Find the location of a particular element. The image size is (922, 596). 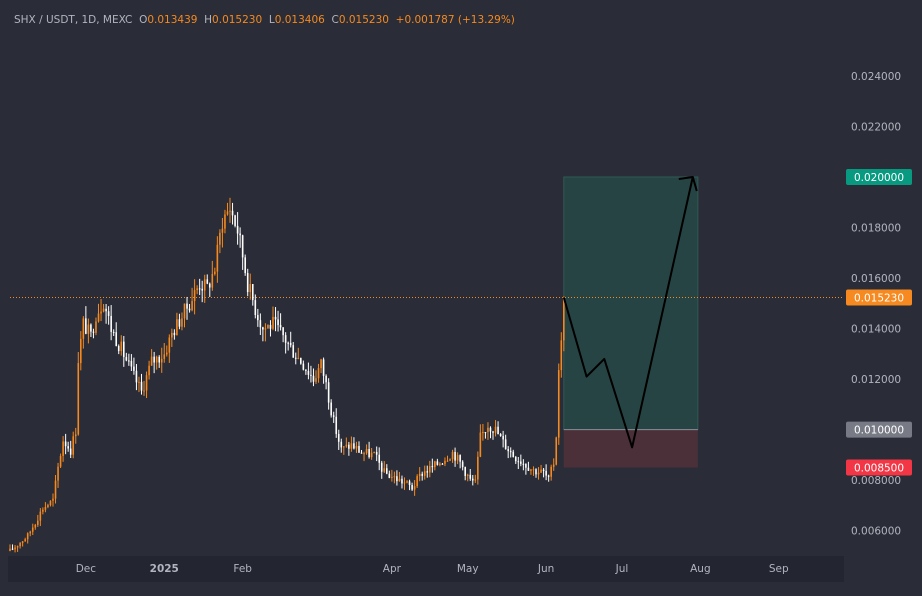

price-badge: 0.015230 is located at coordinates (879, 297).